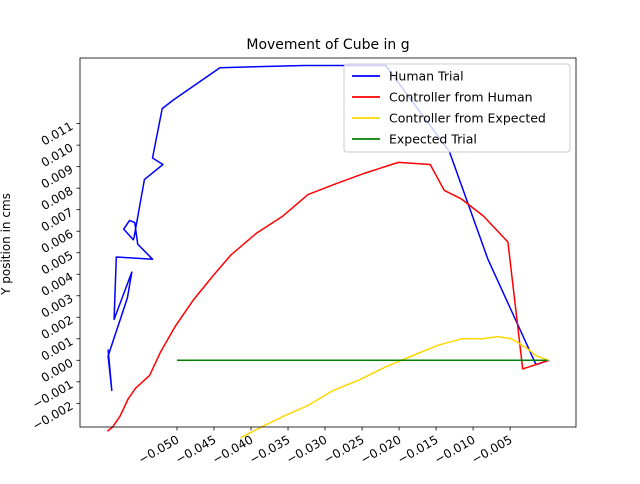 The height and width of the screenshot is (484, 640). I want to click on legend-box, so click(457, 108).